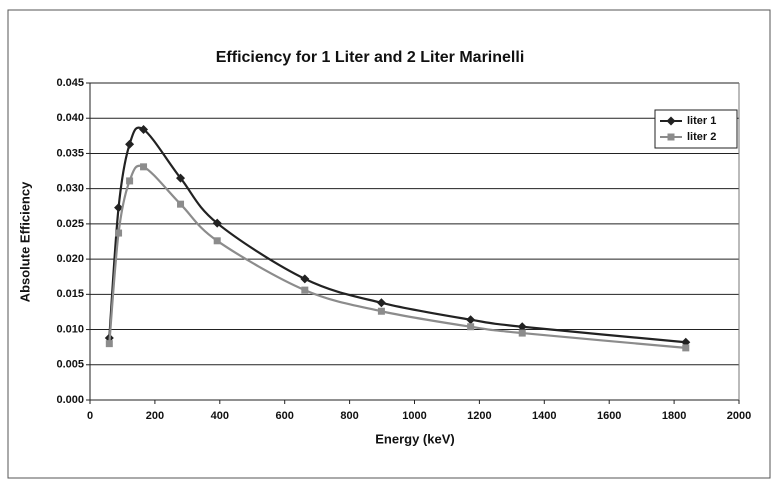 Image resolution: width=780 pixels, height=481 pixels. What do you see at coordinates (674, 416) in the screenshot?
I see `x-tick-label: 1800` at bounding box center [674, 416].